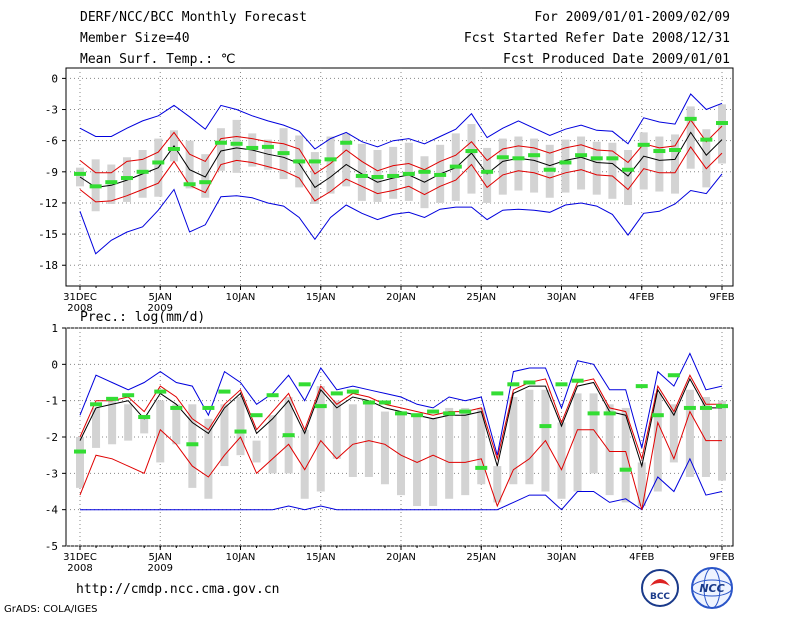 The height and width of the screenshot is (618, 800). I want to click on y-tick-label: -15, so click(48, 234).